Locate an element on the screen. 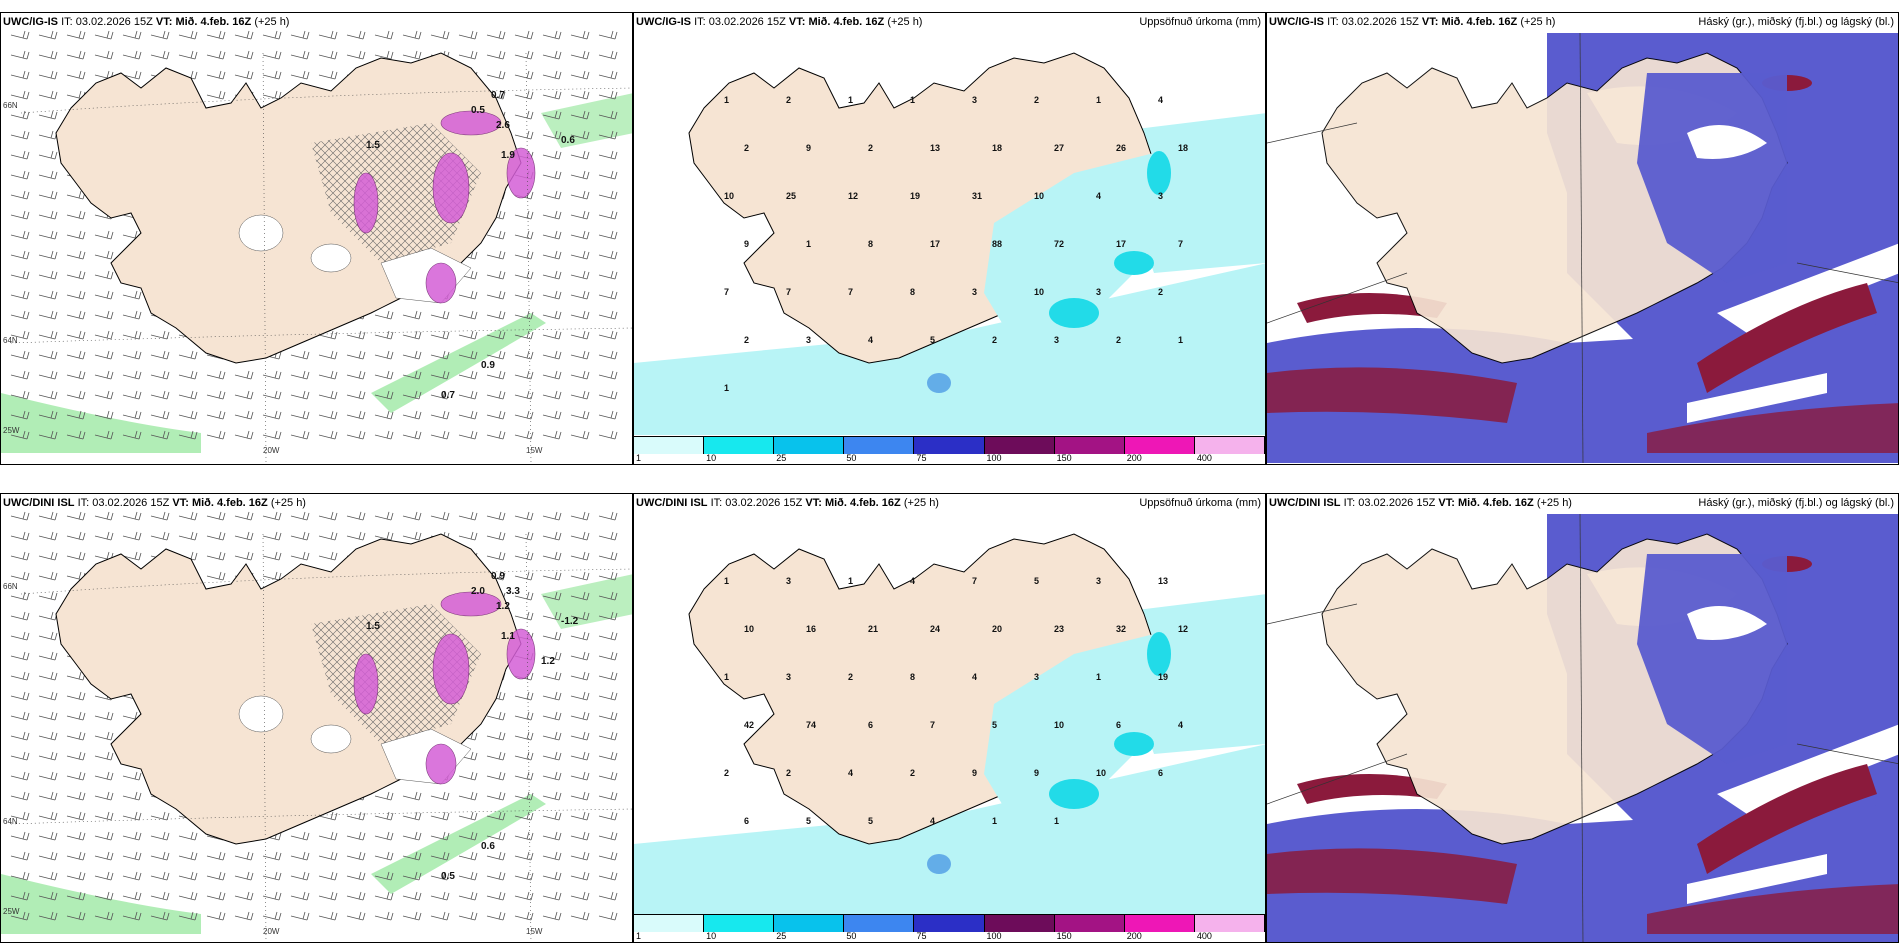 The height and width of the screenshot is (950, 1900). precip-value-label: 17 is located at coordinates (935, 244).